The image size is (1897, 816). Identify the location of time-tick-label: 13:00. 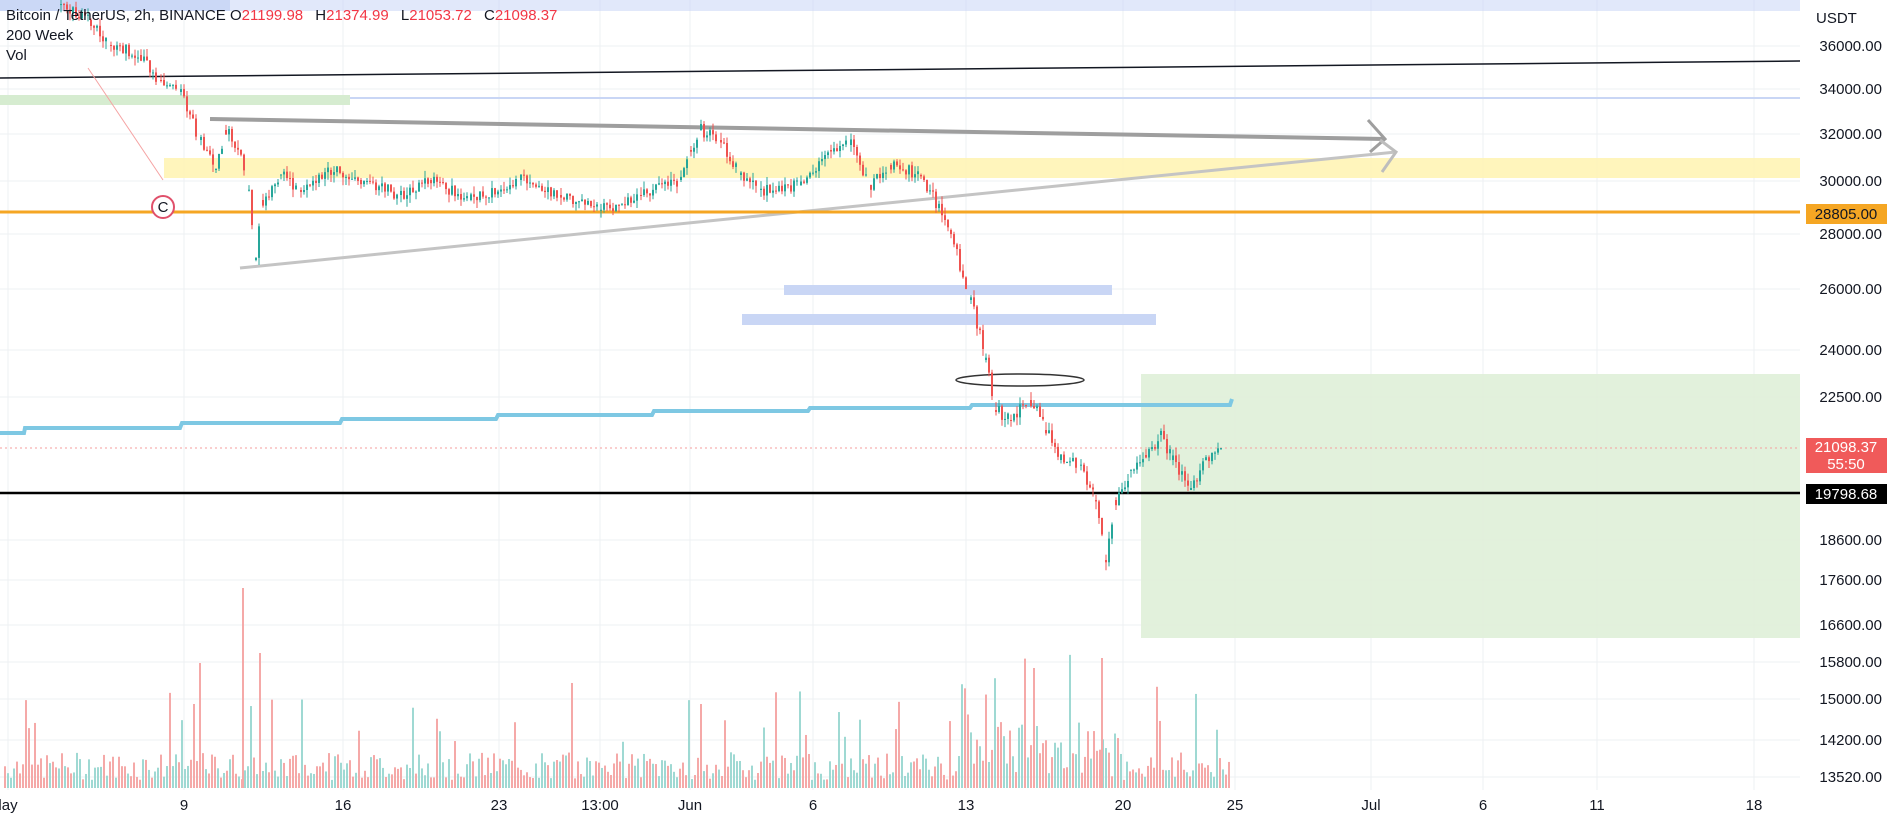
(600, 805).